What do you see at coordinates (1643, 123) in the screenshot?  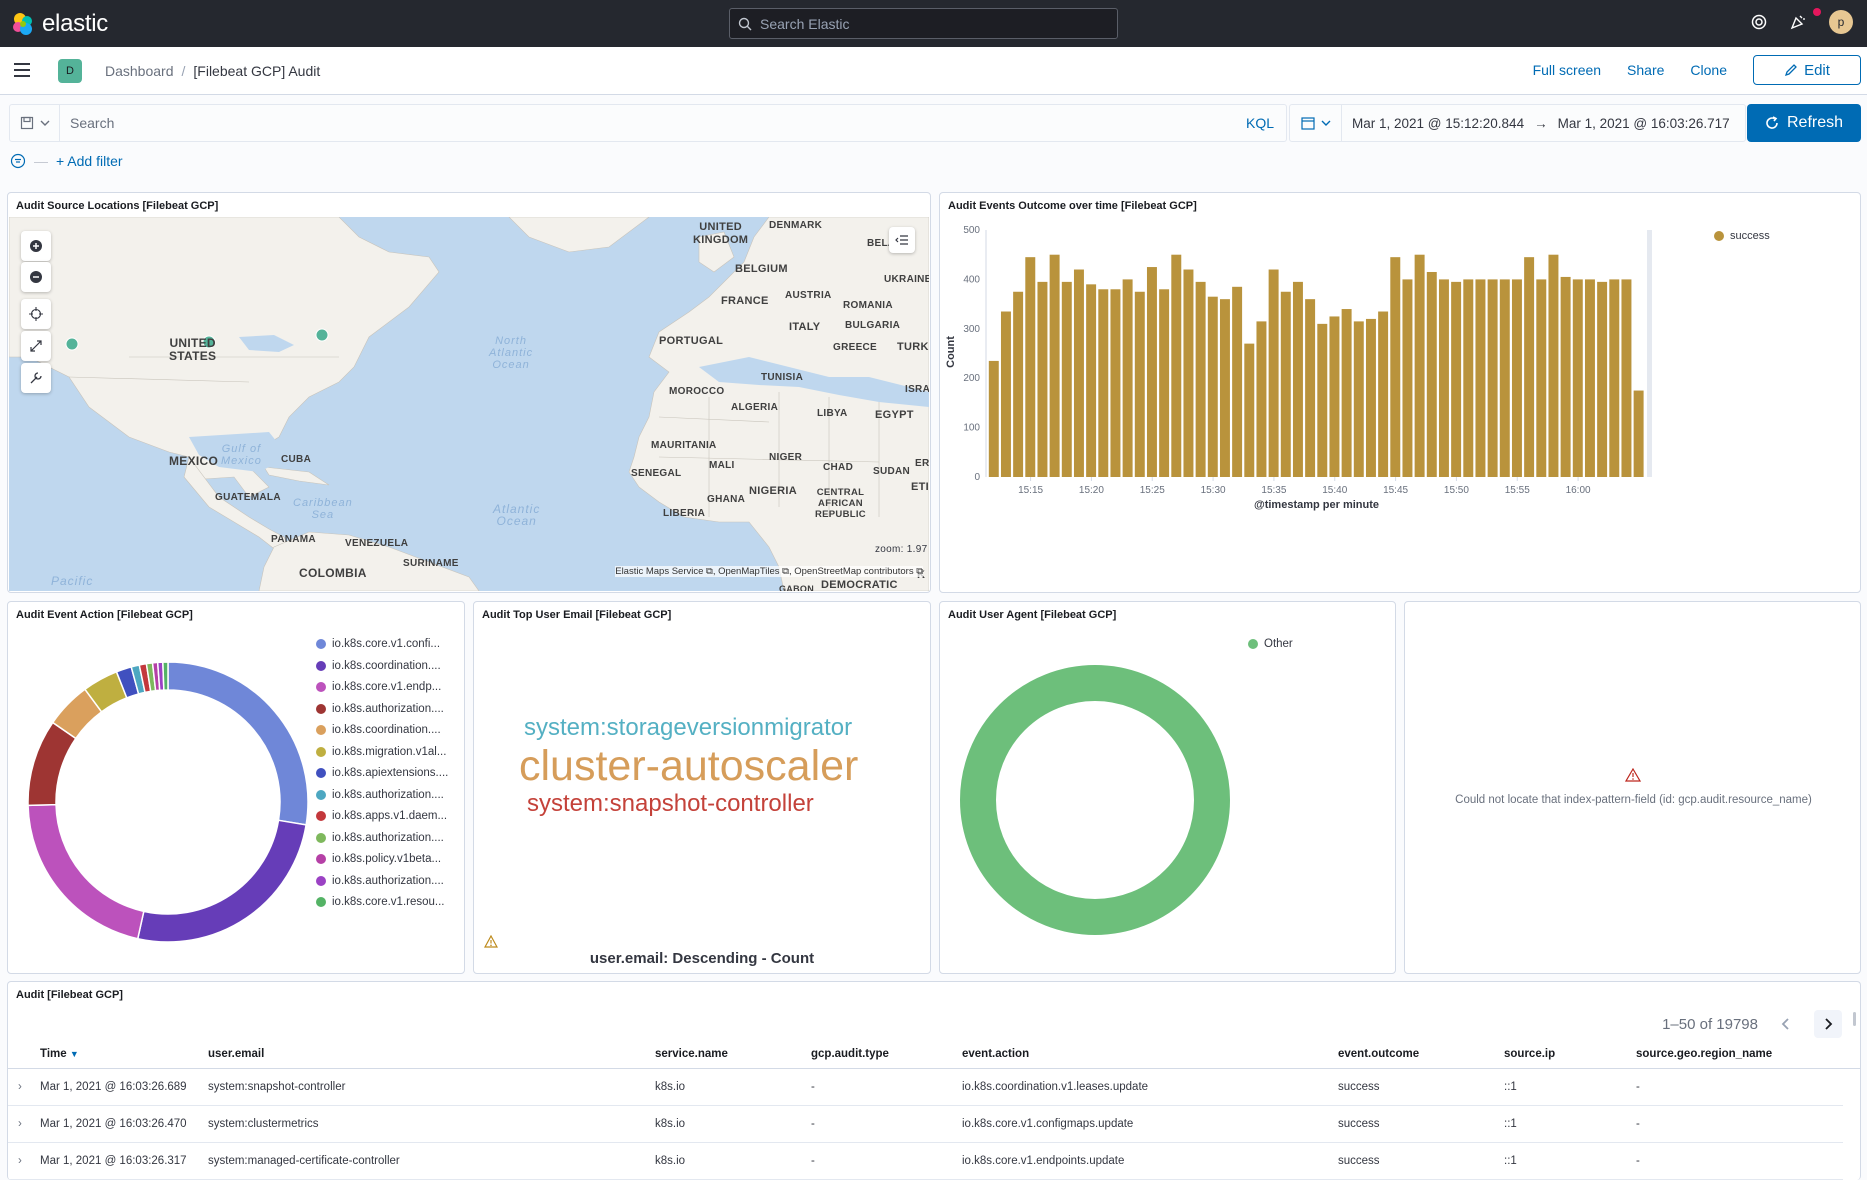 I see `end-date: Mar 1, 2021 @ 16:03:26.717` at bounding box center [1643, 123].